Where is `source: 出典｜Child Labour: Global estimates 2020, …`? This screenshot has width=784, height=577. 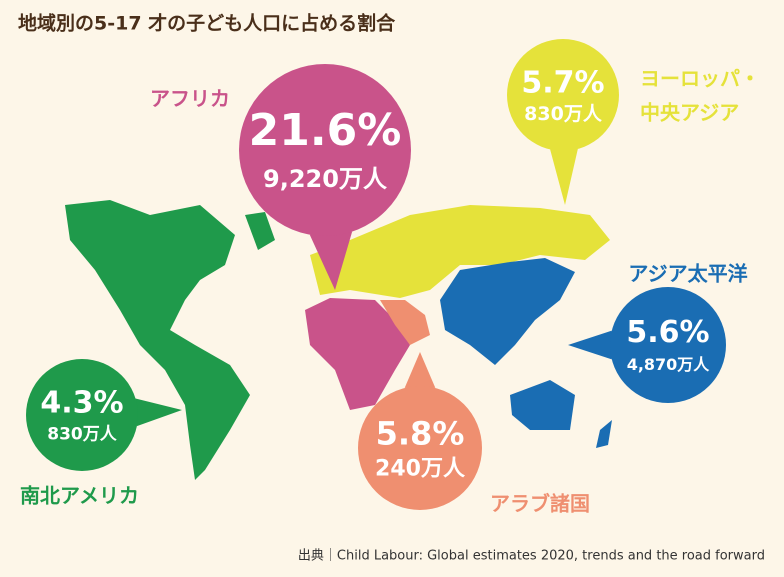
source: 出典｜Child Labour: Global estimates 2020, … is located at coordinates (531, 556).